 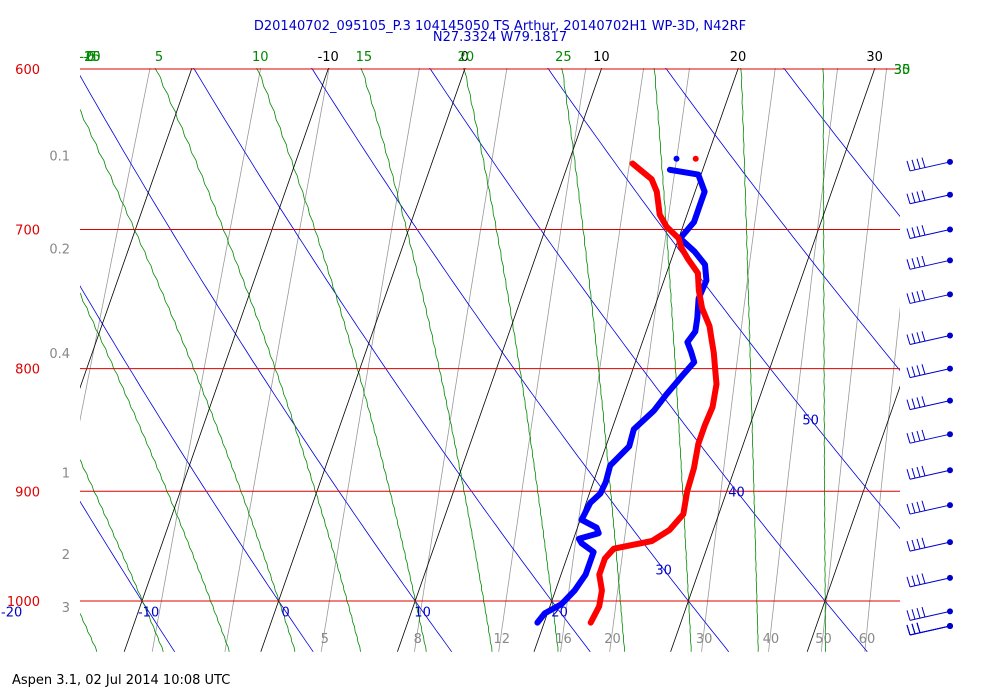 I want to click on dry-adiabat-label: -10, so click(x=148, y=612).